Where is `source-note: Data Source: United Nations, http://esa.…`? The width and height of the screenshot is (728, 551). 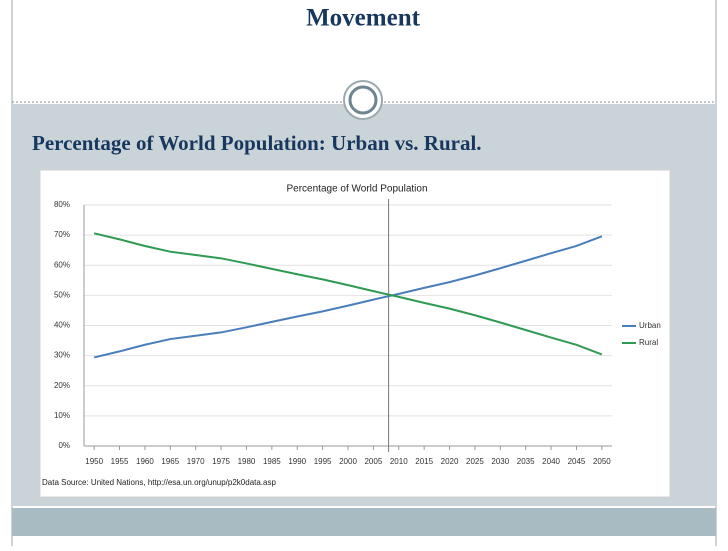 source-note: Data Source: United Nations, http://esa.… is located at coordinates (159, 482).